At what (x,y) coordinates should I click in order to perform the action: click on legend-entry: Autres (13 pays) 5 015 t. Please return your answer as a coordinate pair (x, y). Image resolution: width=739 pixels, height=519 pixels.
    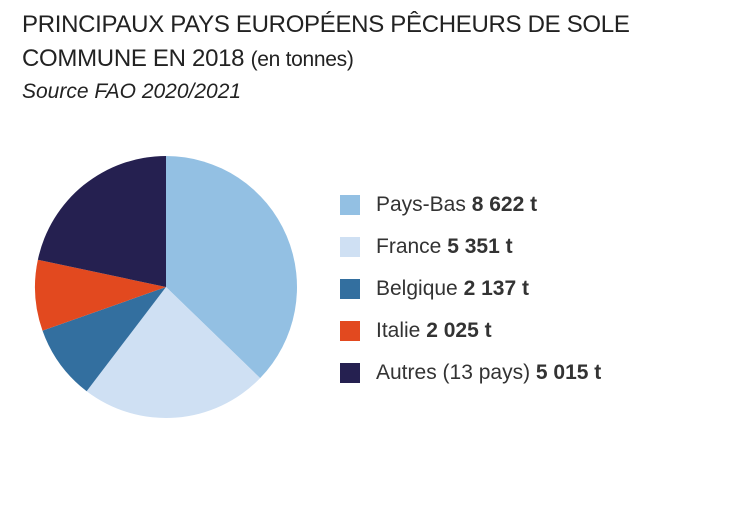
    Looking at the image, I should click on (488, 372).